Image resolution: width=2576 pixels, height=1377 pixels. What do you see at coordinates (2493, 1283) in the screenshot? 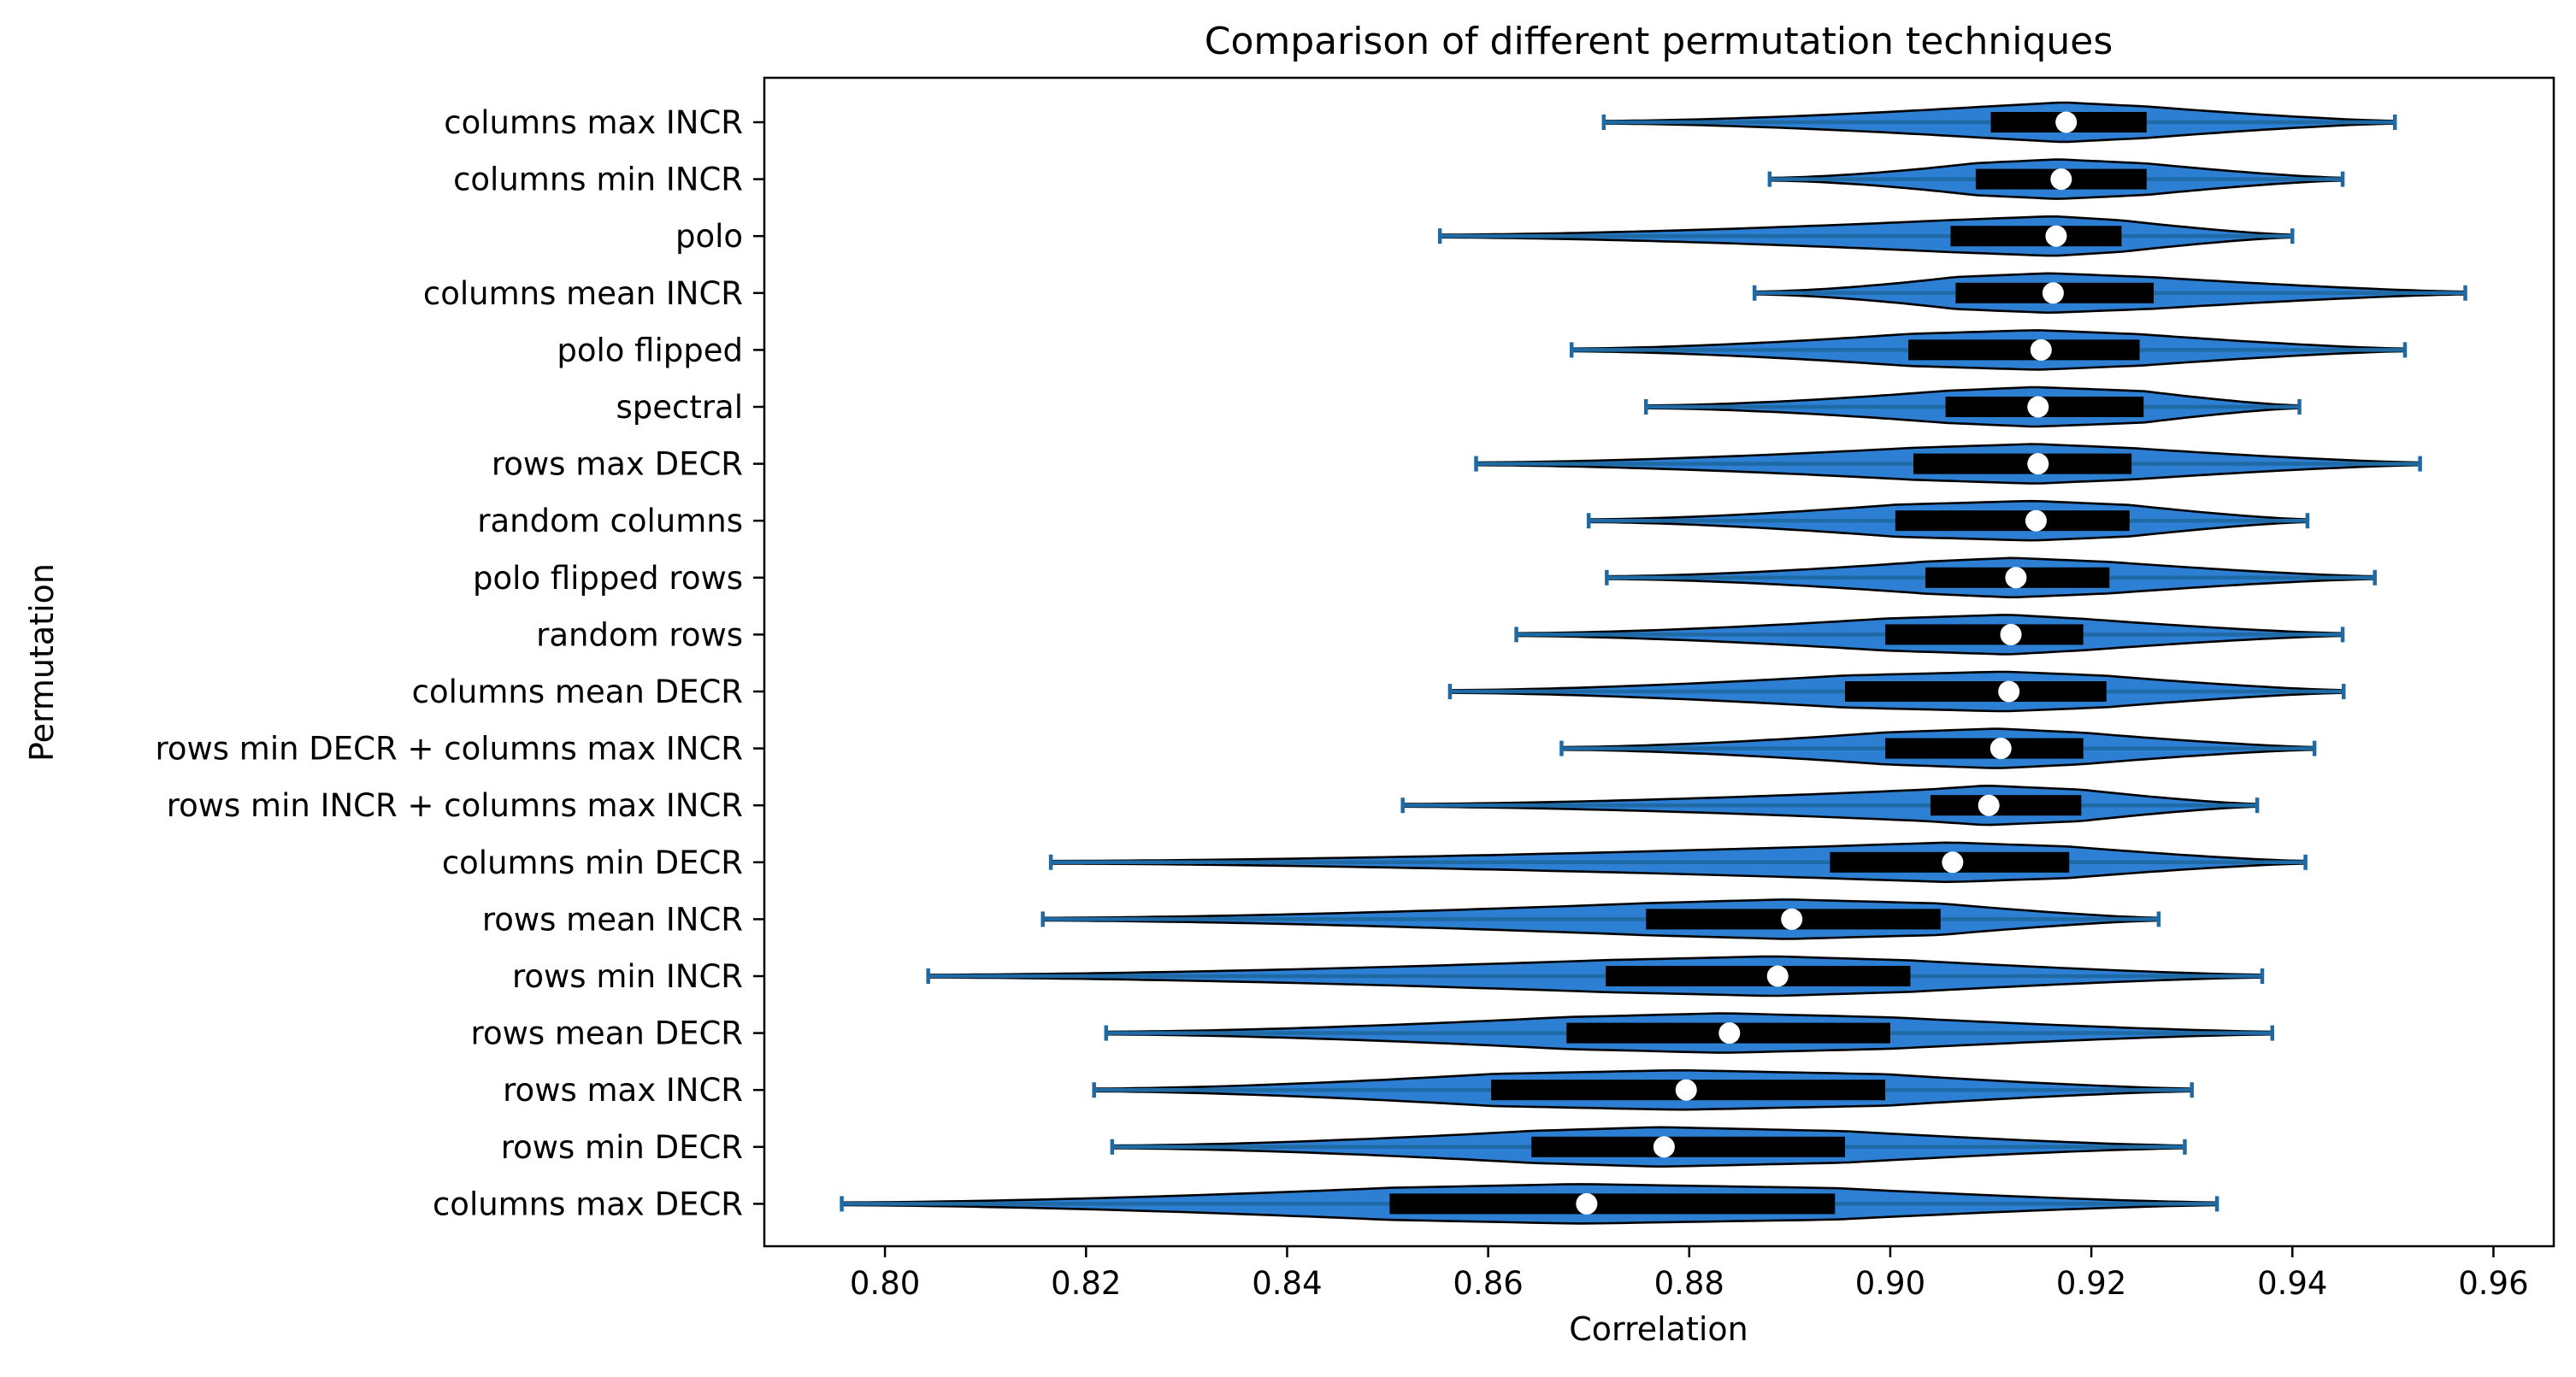
I see `x-tick-label: 0.96` at bounding box center [2493, 1283].